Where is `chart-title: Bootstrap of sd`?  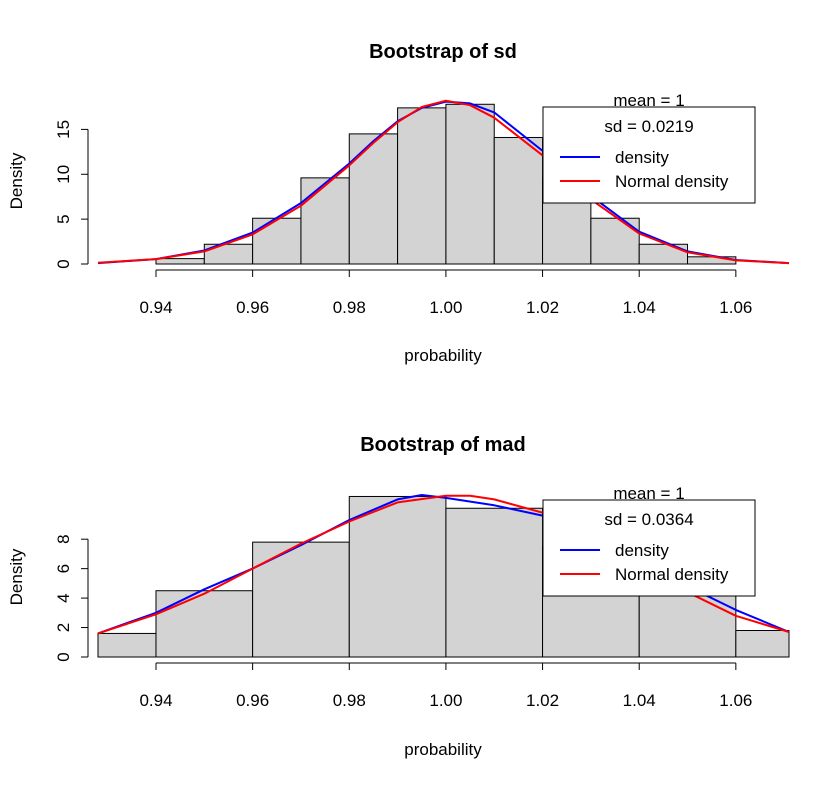
chart-title: Bootstrap of sd is located at coordinates (443, 52).